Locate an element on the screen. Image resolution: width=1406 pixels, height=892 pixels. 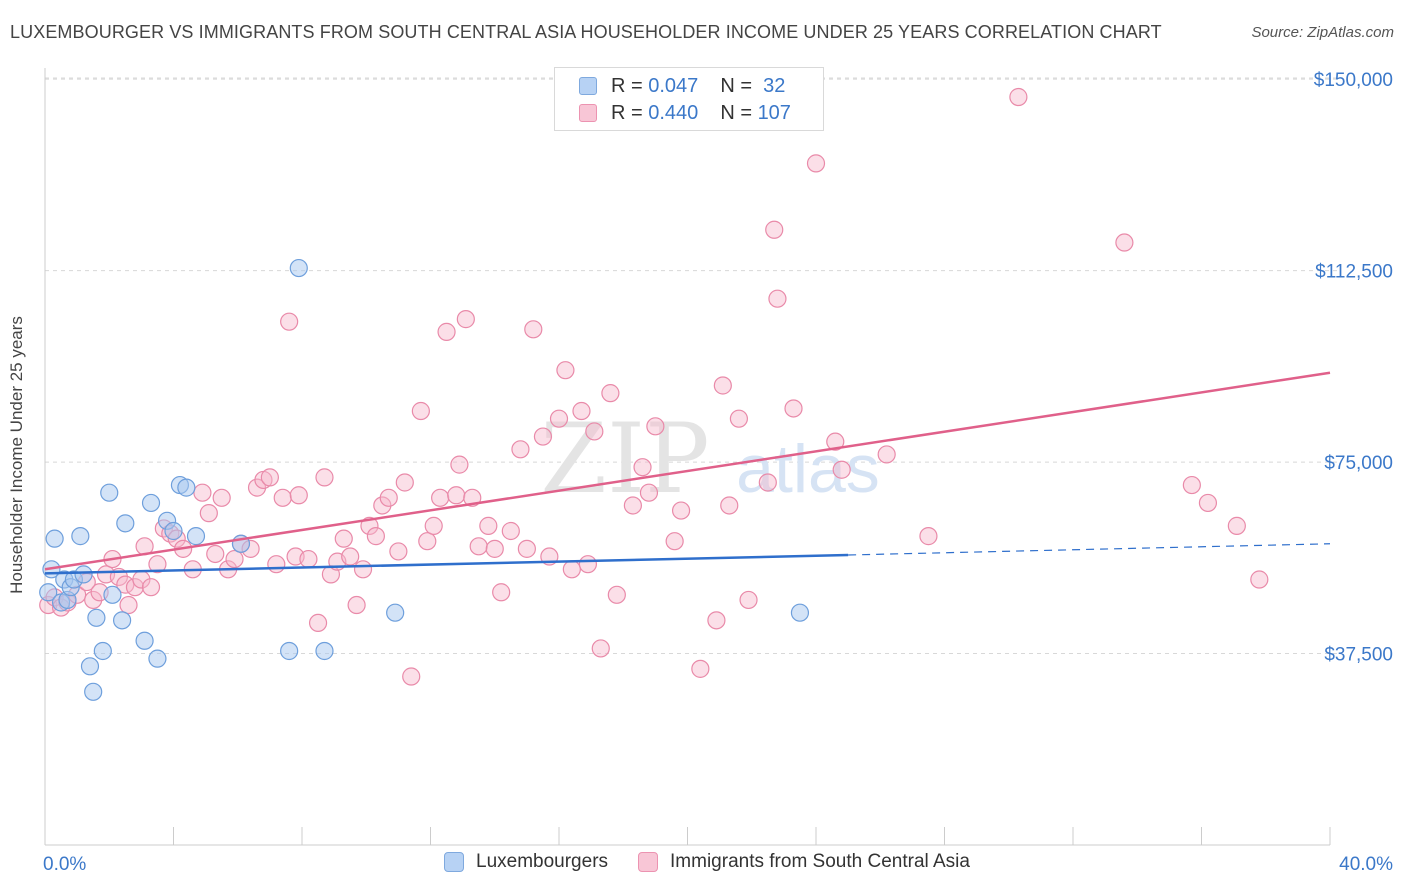
legend-swatch-blue is located at coordinates (454, 862).